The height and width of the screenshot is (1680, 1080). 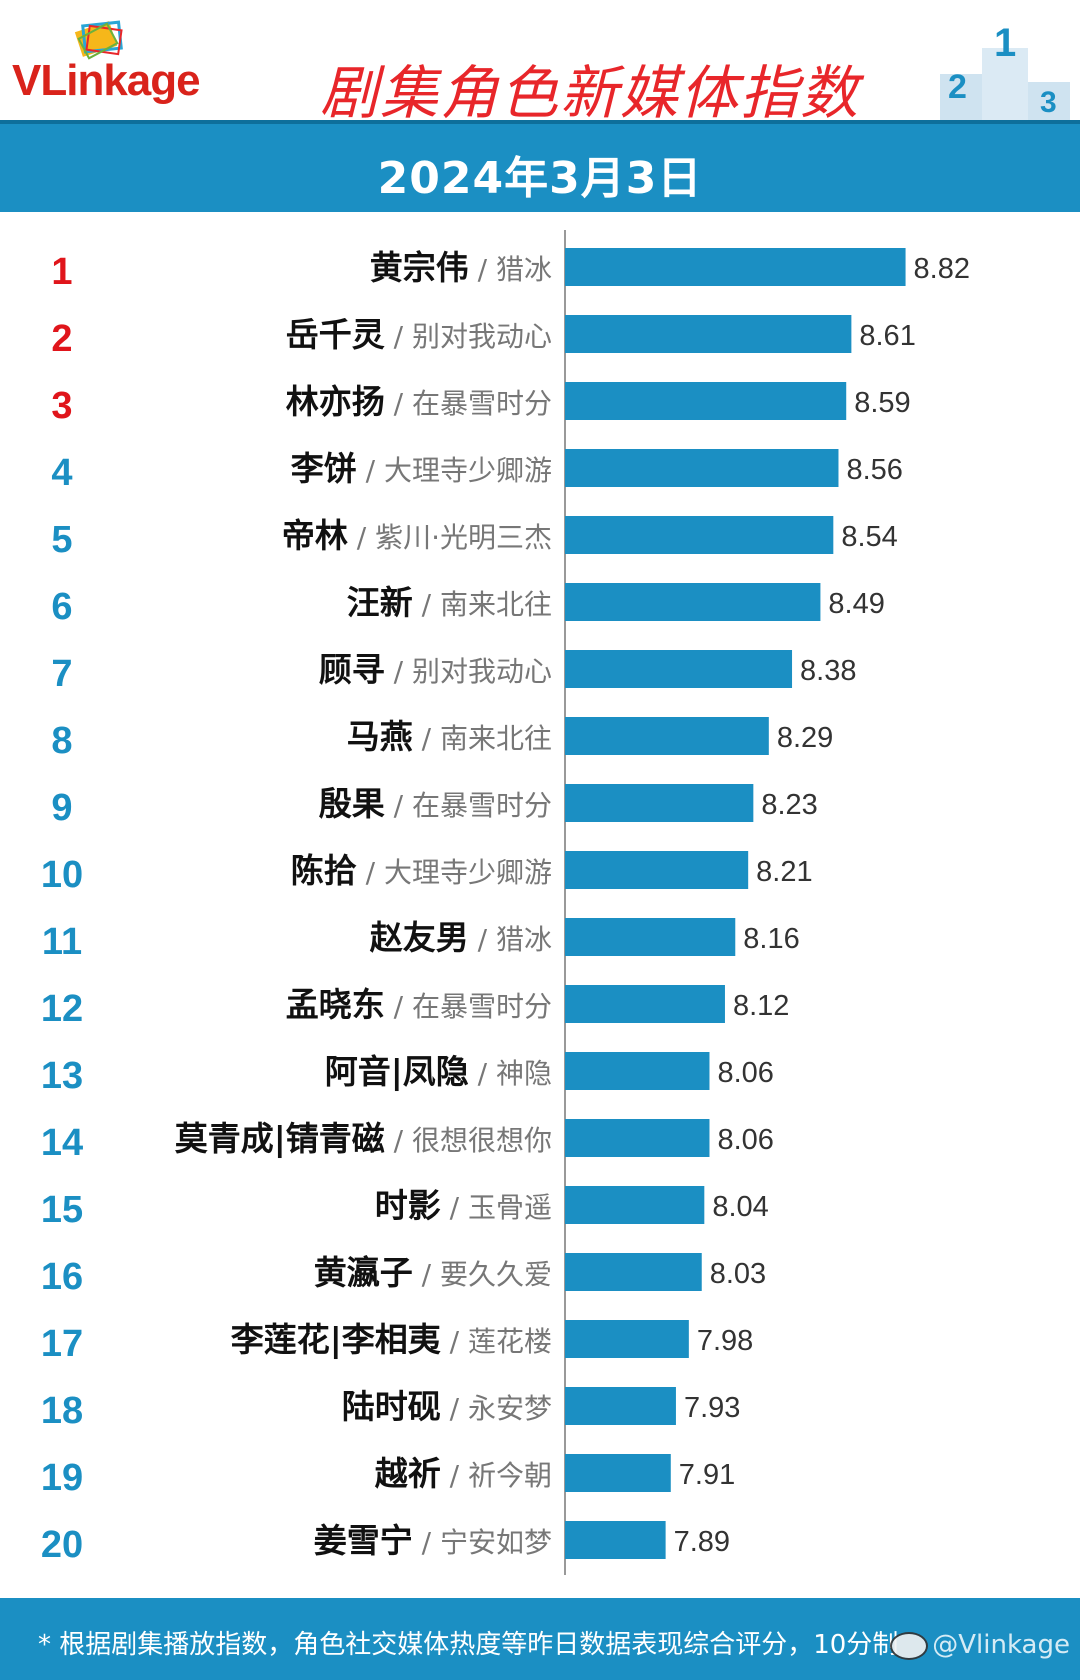 I want to click on page-title: 剧集角色新媒体指数, so click(x=590, y=93).